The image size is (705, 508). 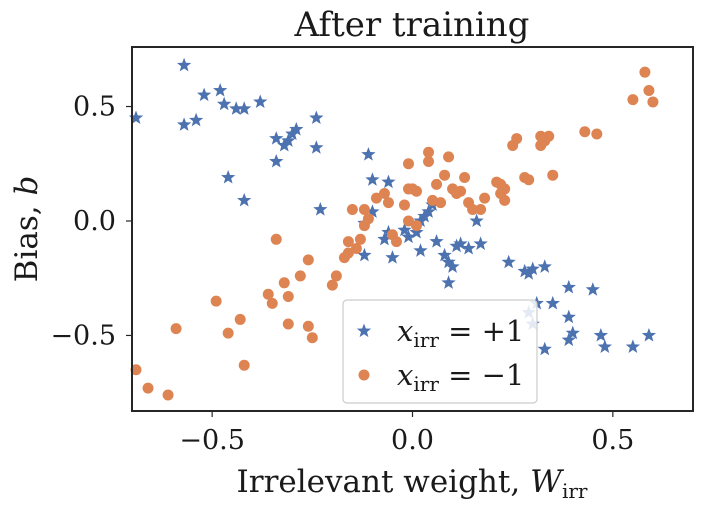 What do you see at coordinates (460, 333) in the screenshot?
I see `legend-label-1: xirr = +1` at bounding box center [460, 333].